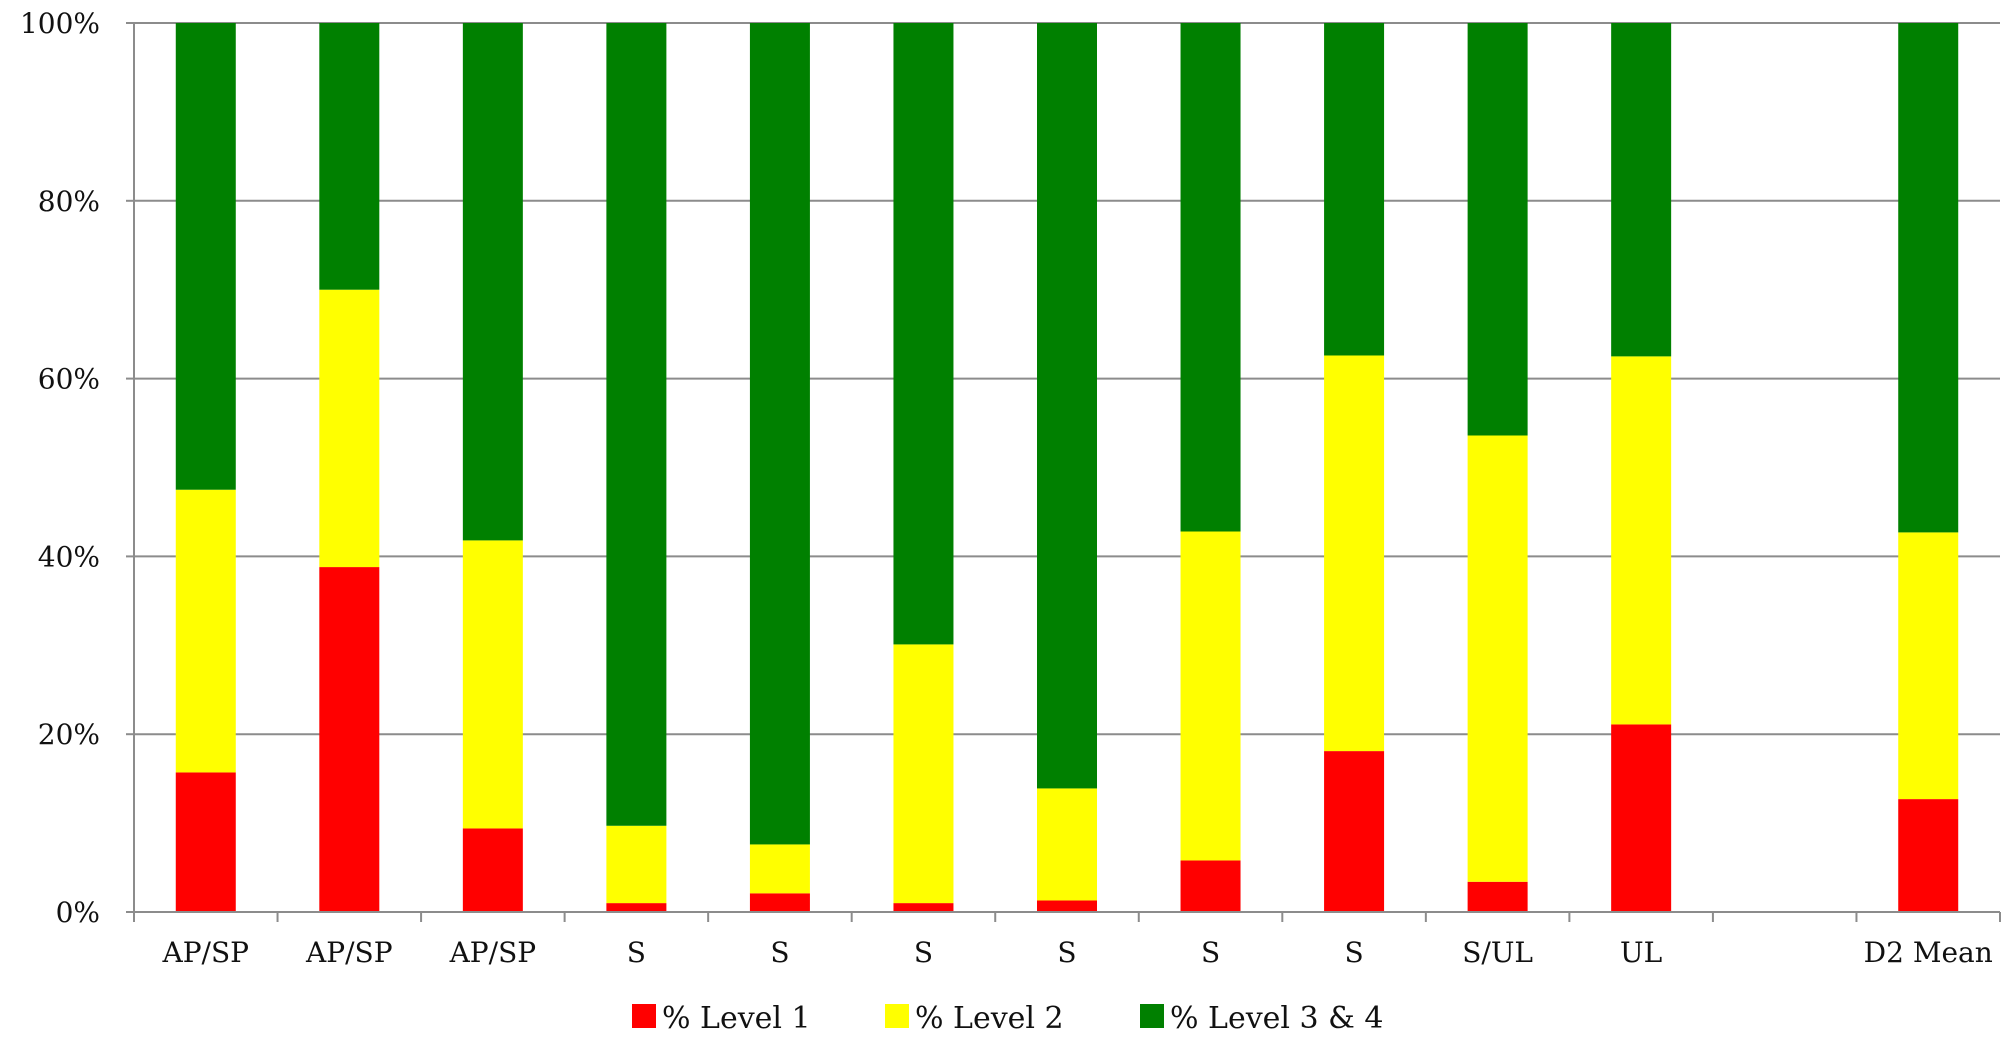 The image size is (2002, 1045). Describe the element at coordinates (989, 1018) in the screenshot. I see `legend-label: % Level 2` at that location.